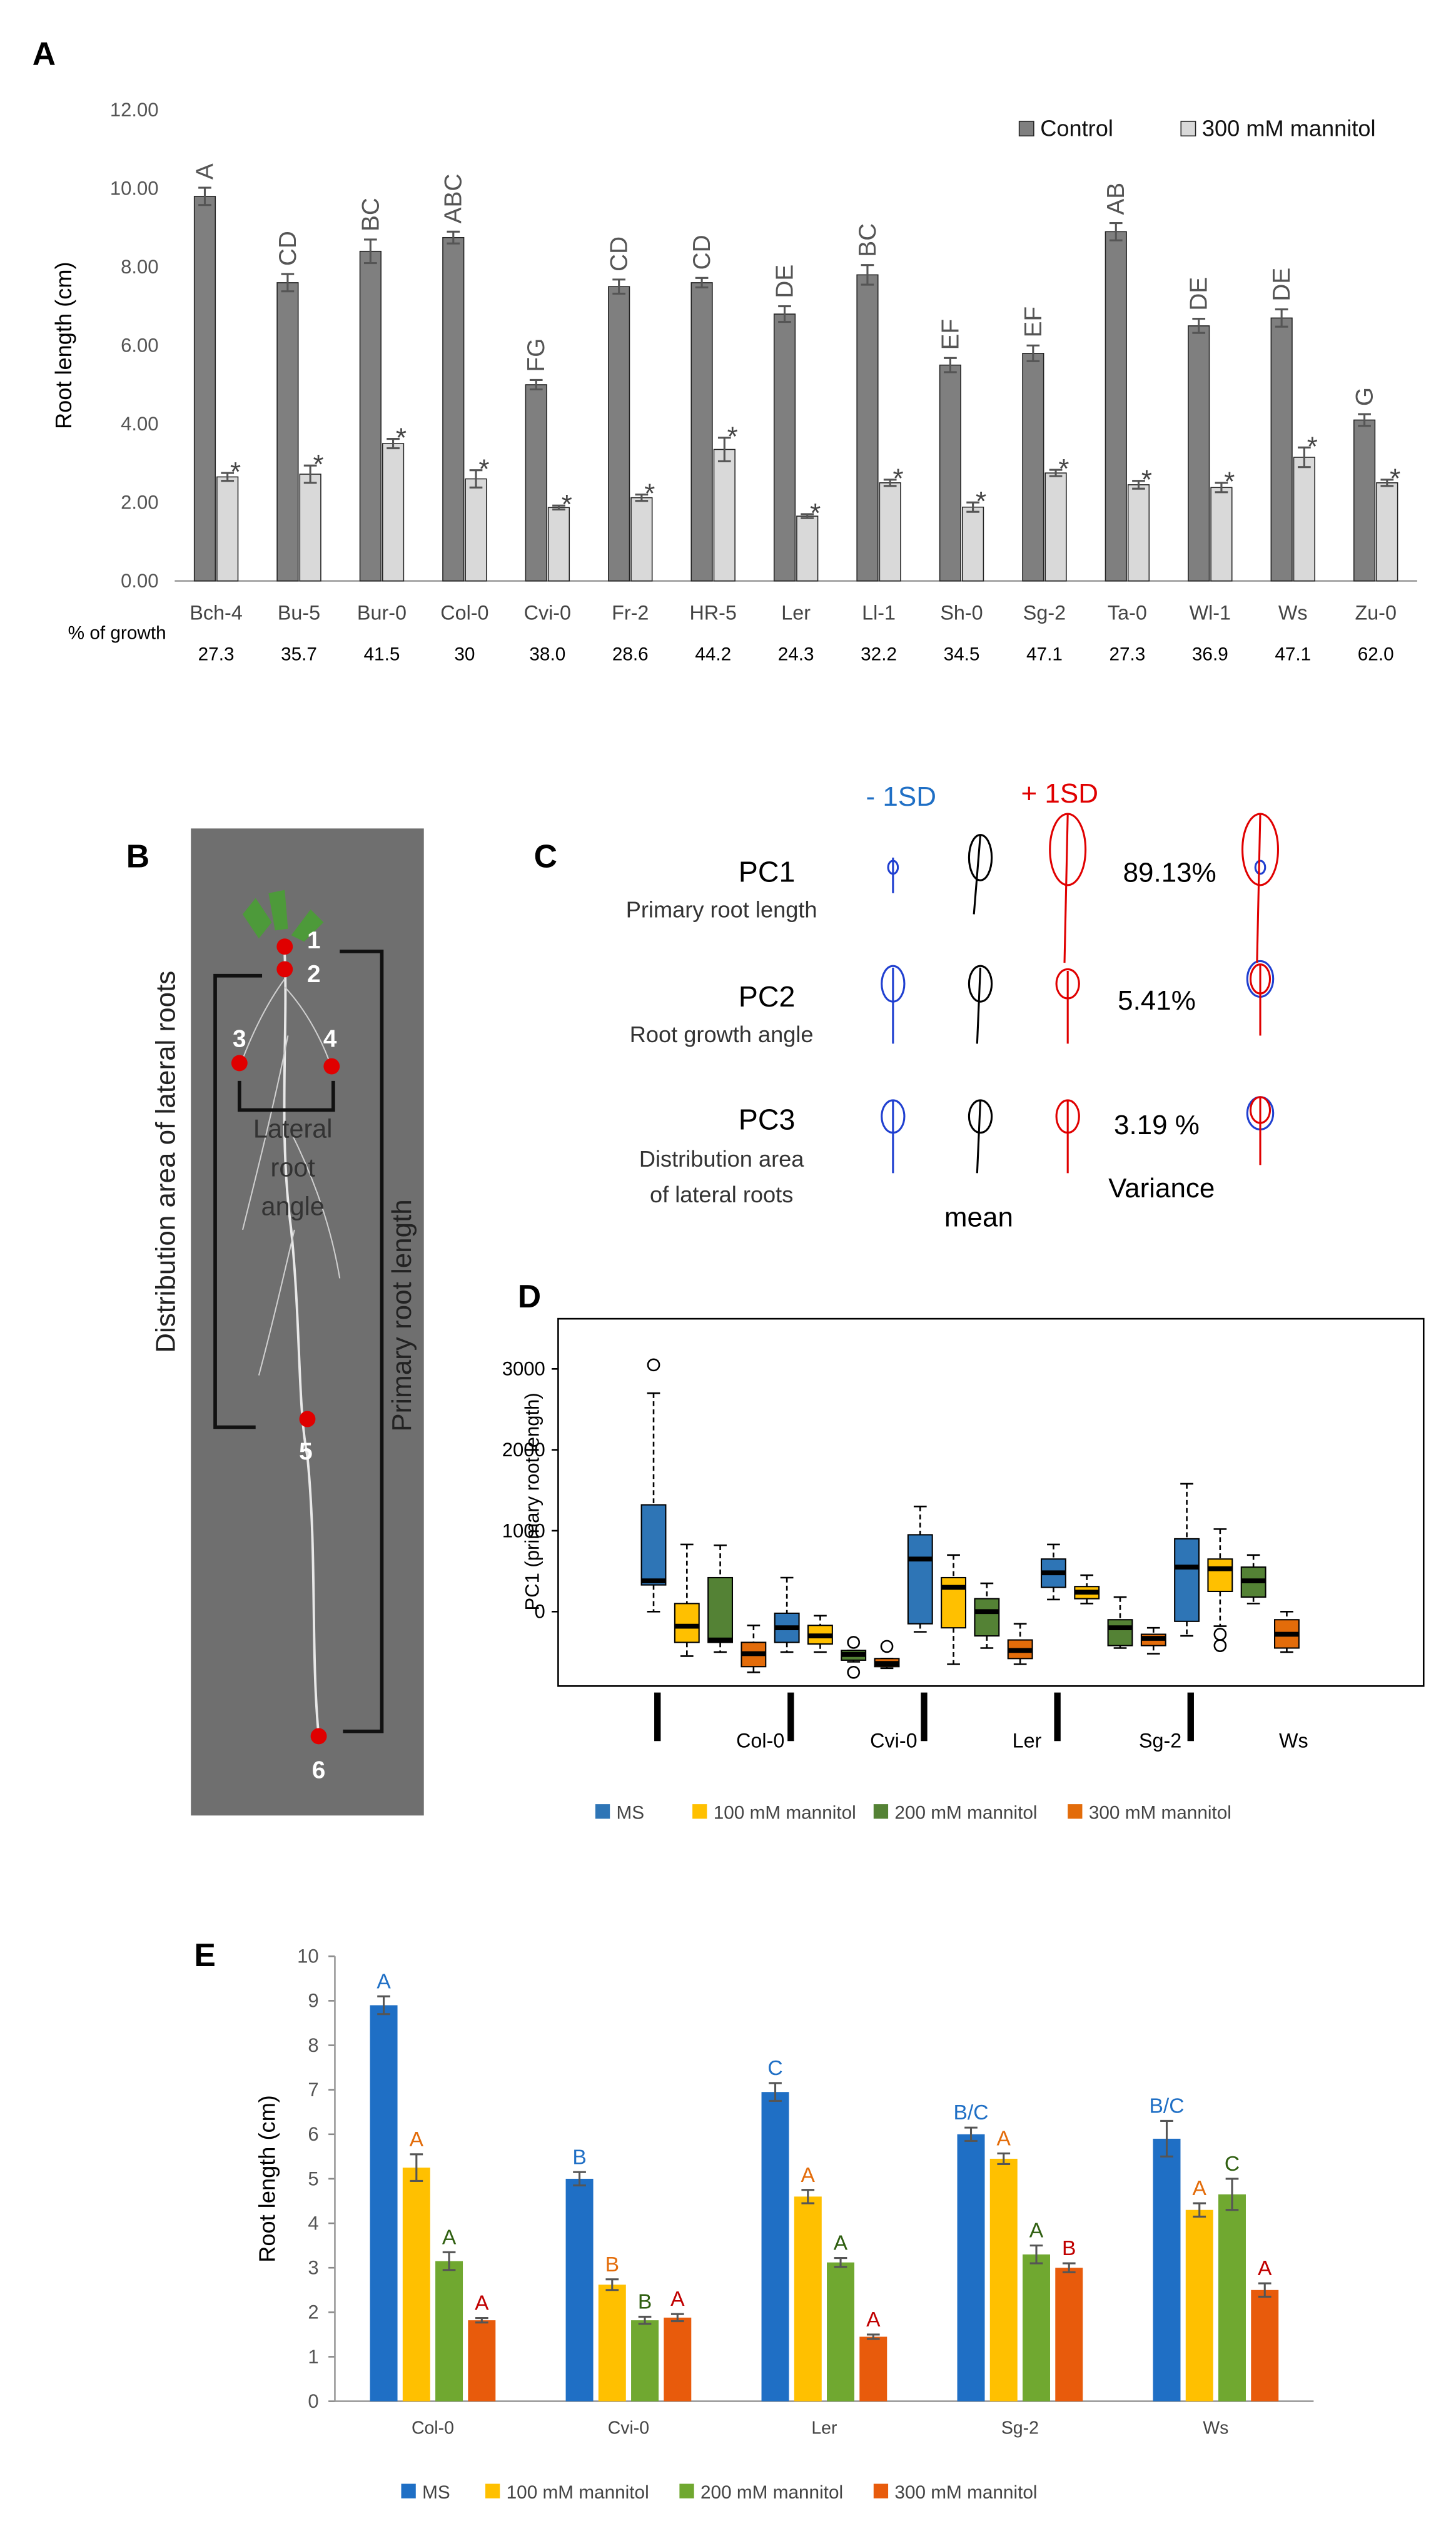 Image resolution: width=1456 pixels, height=2521 pixels. Describe the element at coordinates (402, 1315) in the screenshot. I see `length-label: Primary root length` at that location.